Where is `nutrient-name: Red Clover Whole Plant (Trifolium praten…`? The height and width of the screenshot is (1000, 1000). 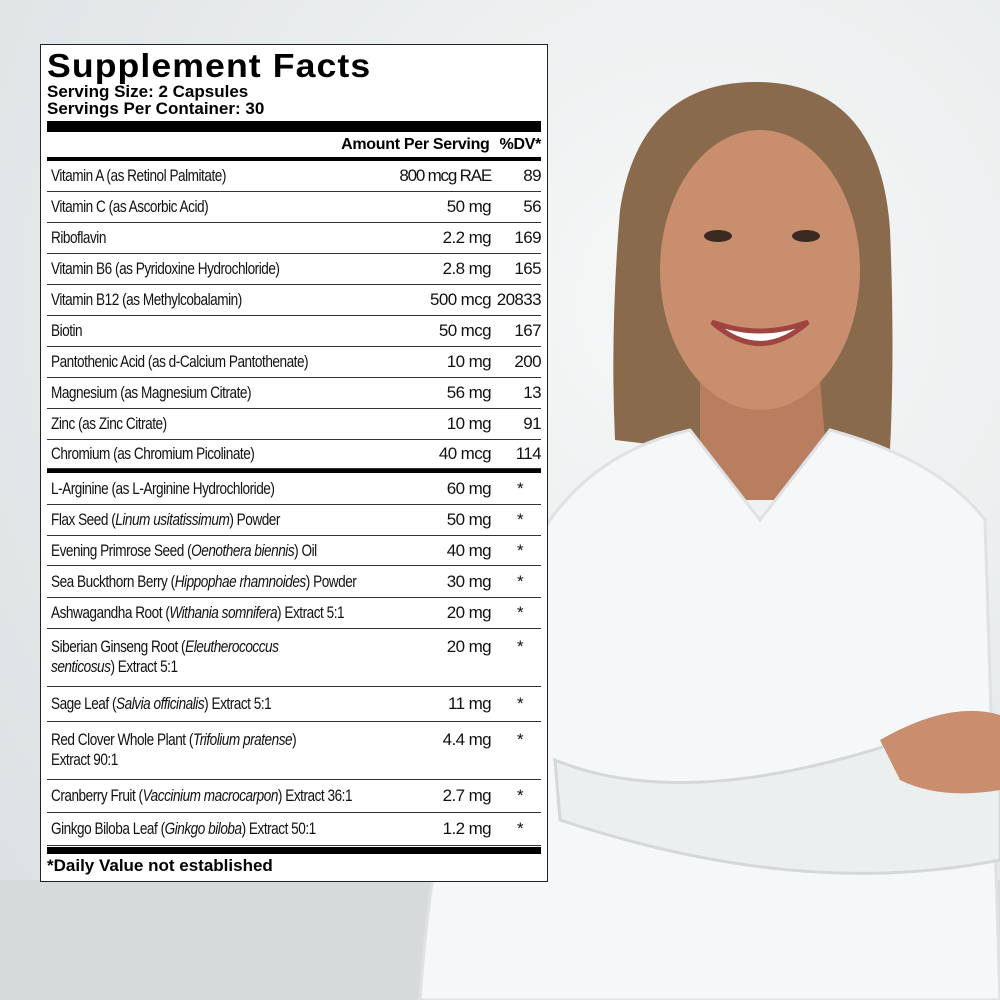
nutrient-name: Red Clover Whole Plant (Trifolium praten… is located at coordinates (219, 750).